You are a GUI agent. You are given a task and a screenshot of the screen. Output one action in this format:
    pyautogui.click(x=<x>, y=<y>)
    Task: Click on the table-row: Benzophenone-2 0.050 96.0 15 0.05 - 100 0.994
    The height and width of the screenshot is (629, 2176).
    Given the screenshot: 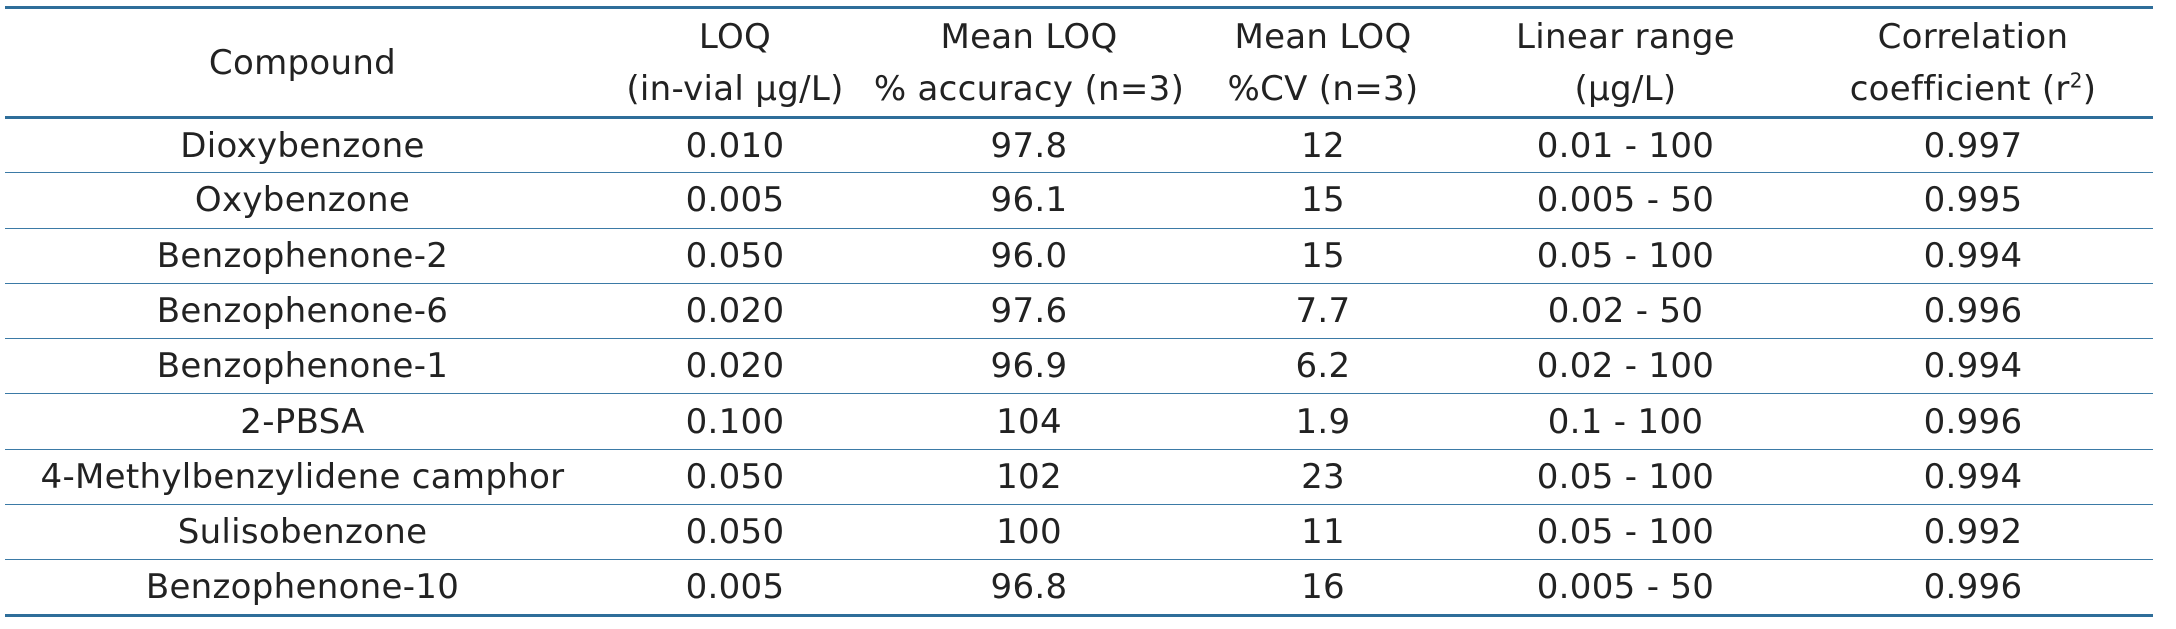 What is the action you would take?
    pyautogui.click(x=1079, y=256)
    